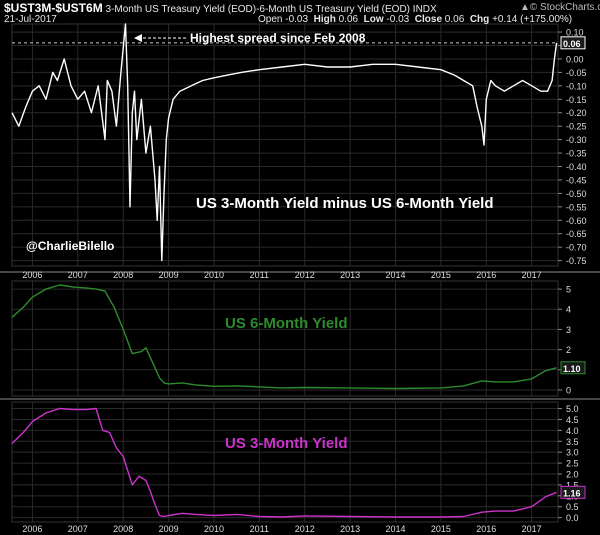  Describe the element at coordinates (575, 59) in the screenshot. I see `y-tick-label: 0.00` at that location.